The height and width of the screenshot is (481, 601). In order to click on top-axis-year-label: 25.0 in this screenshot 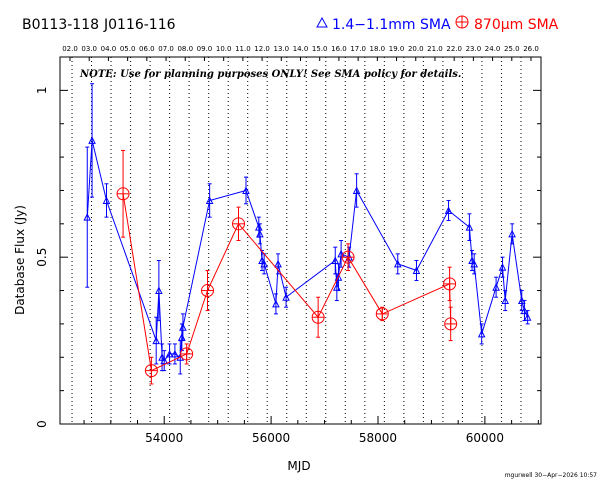, I will do `click(512, 49)`.